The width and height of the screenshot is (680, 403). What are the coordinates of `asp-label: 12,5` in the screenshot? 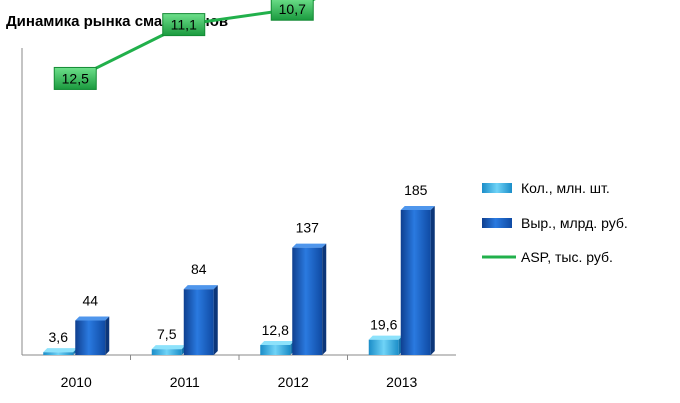 It's located at (75, 78).